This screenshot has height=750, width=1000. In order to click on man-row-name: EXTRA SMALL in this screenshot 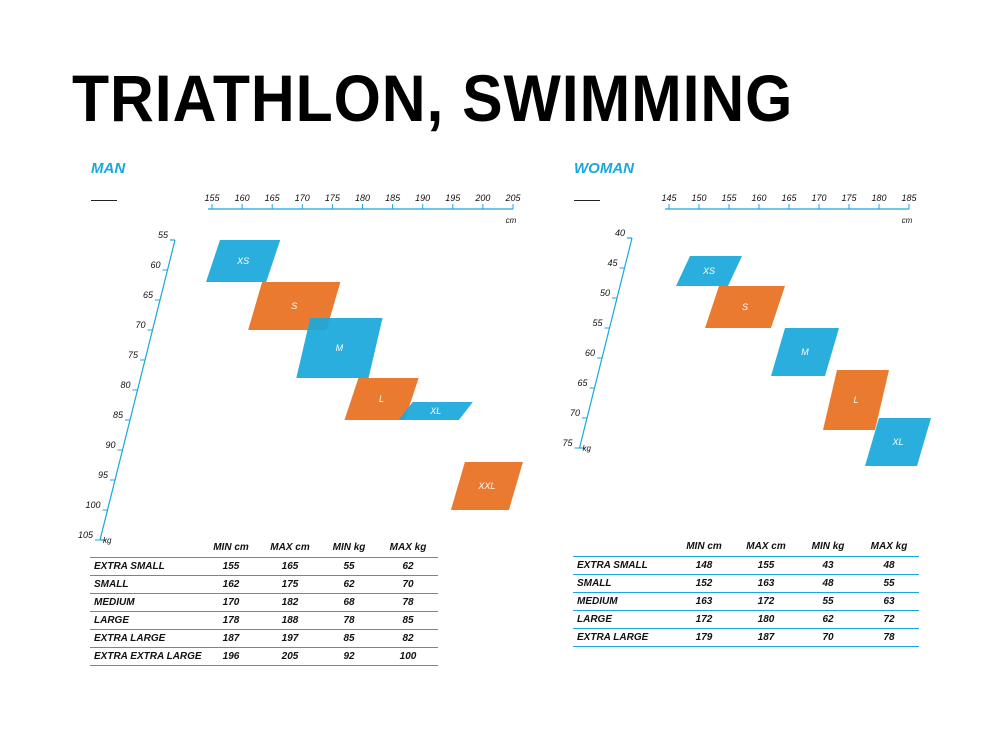, I will do `click(146, 566)`.